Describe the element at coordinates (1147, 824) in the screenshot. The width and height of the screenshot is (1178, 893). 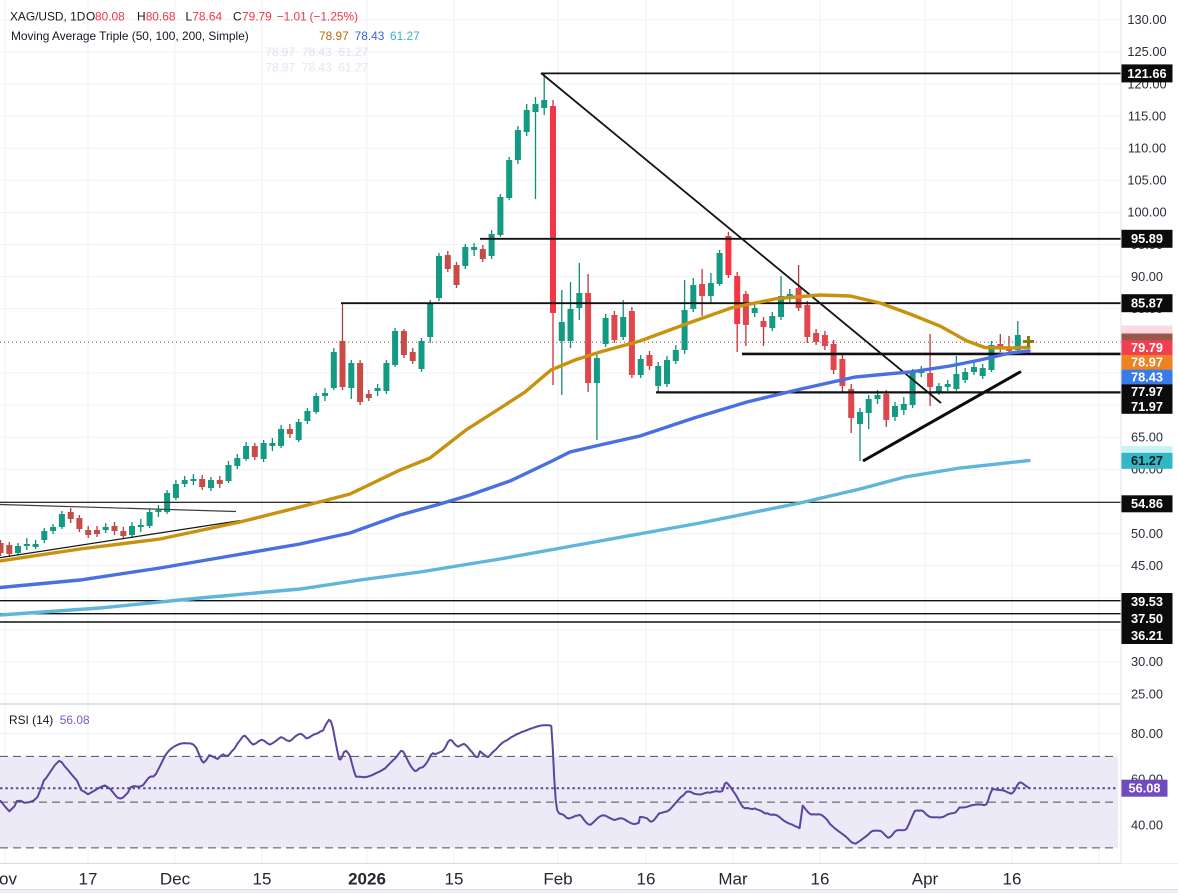
I see `svg-text: 40.00` at that location.